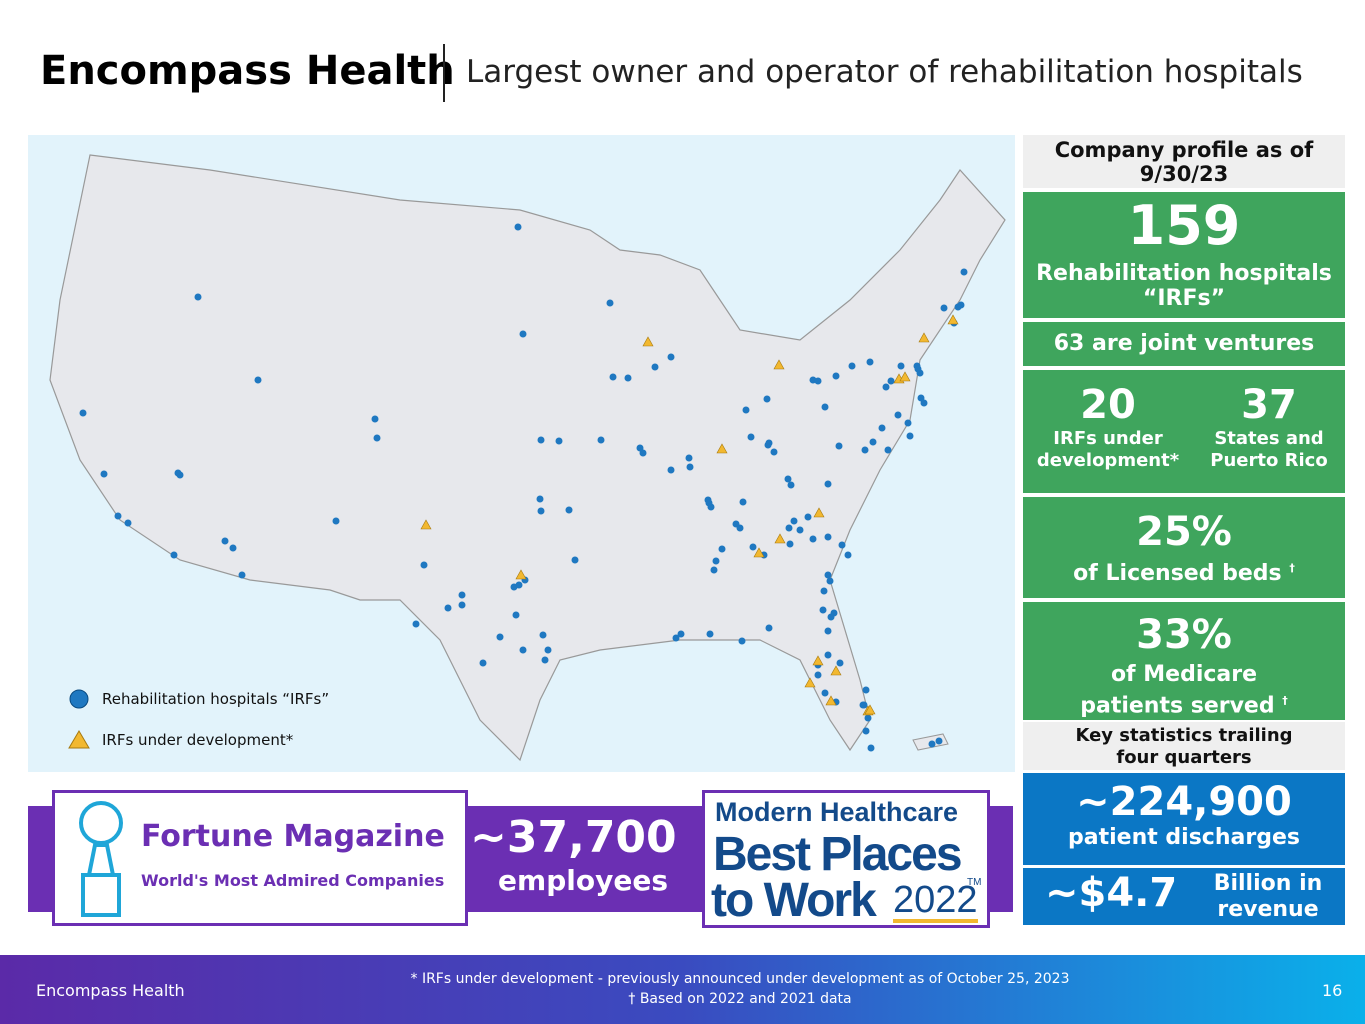 The height and width of the screenshot is (1024, 1365). Describe the element at coordinates (101, 859) in the screenshot. I see `trophy-icon` at that location.